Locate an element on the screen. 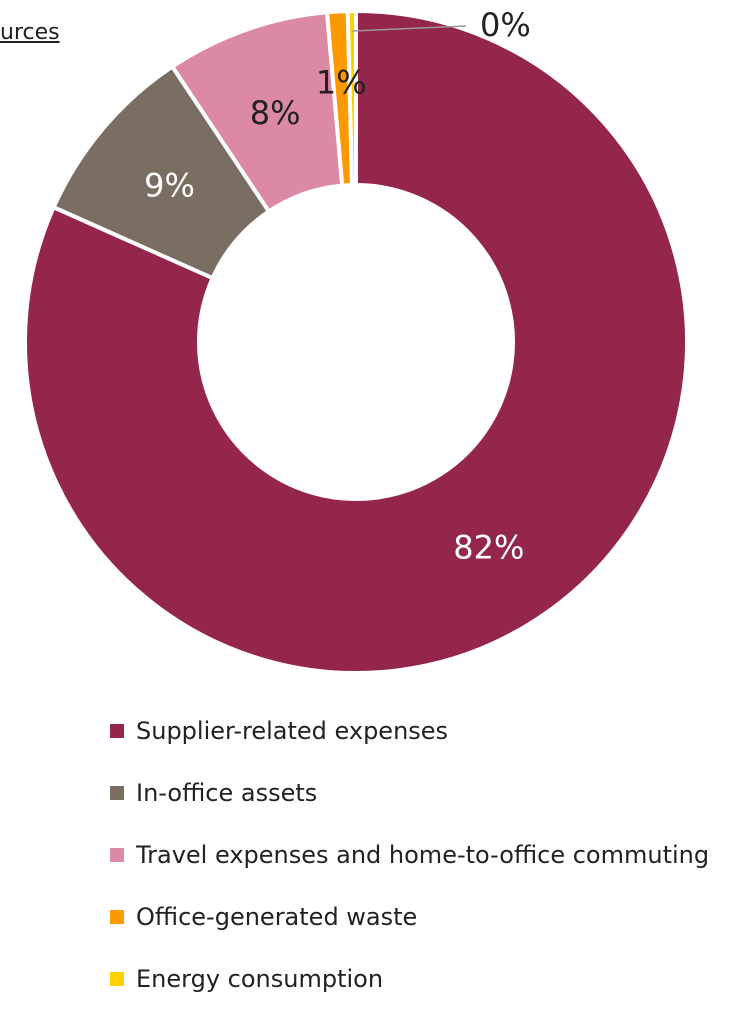 The width and height of the screenshot is (756, 1010). data-label-4: 0% is located at coordinates (505, 25).